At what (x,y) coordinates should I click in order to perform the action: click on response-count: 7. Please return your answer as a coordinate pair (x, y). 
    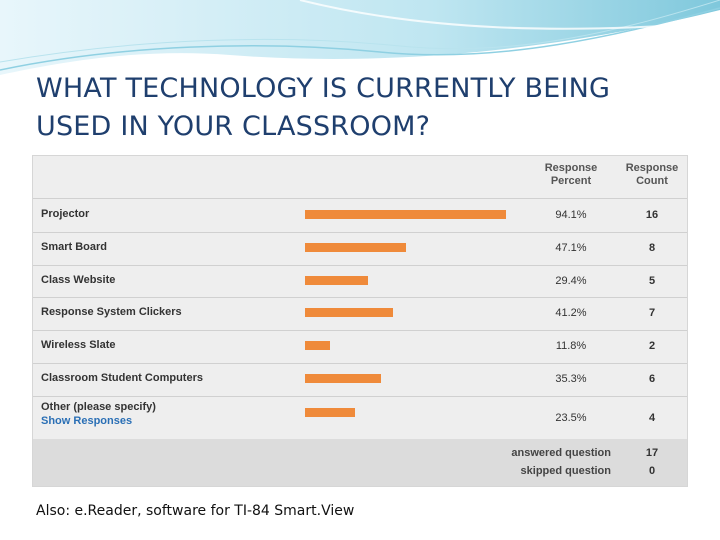
    Looking at the image, I should click on (652, 313).